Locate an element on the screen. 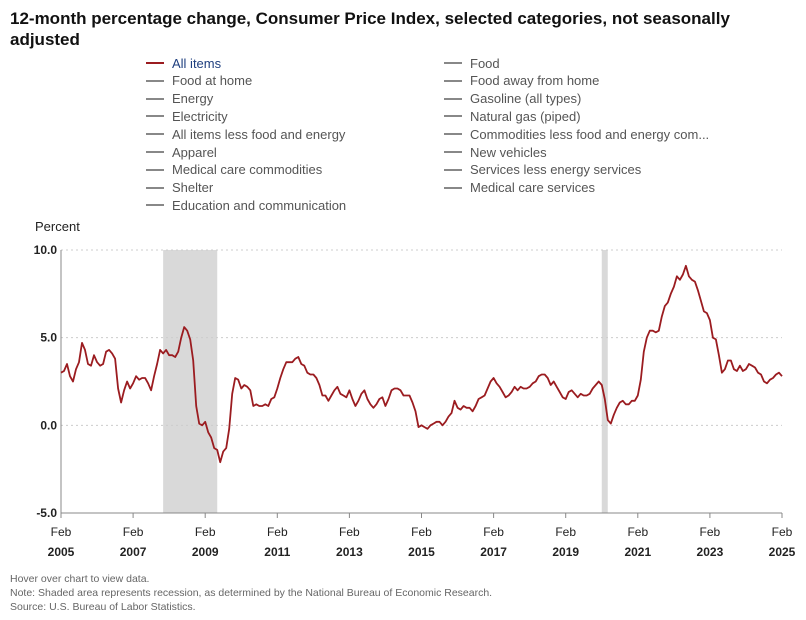 The width and height of the screenshot is (806, 620). legend-item: Shelter is located at coordinates (179, 188).